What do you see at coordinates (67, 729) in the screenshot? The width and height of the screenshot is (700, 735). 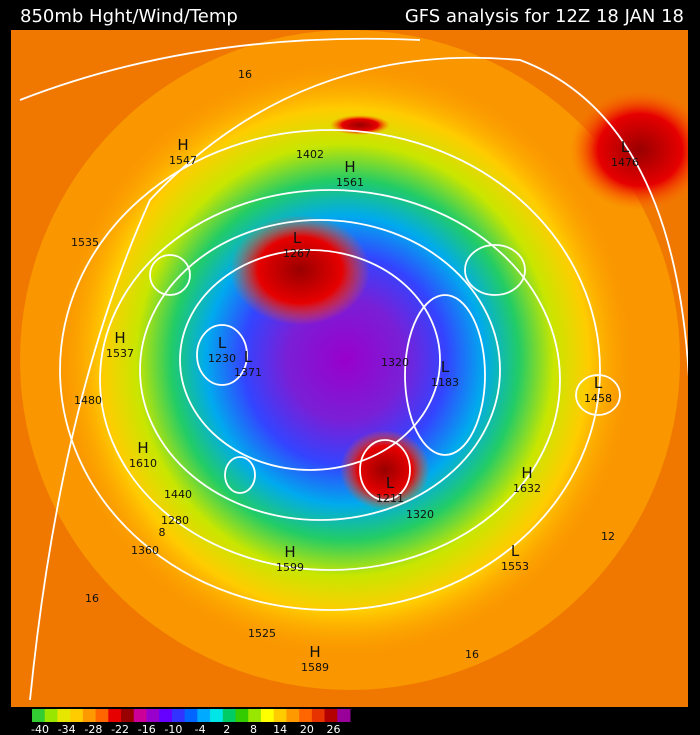 I see `colorbar-label: -34` at bounding box center [67, 729].